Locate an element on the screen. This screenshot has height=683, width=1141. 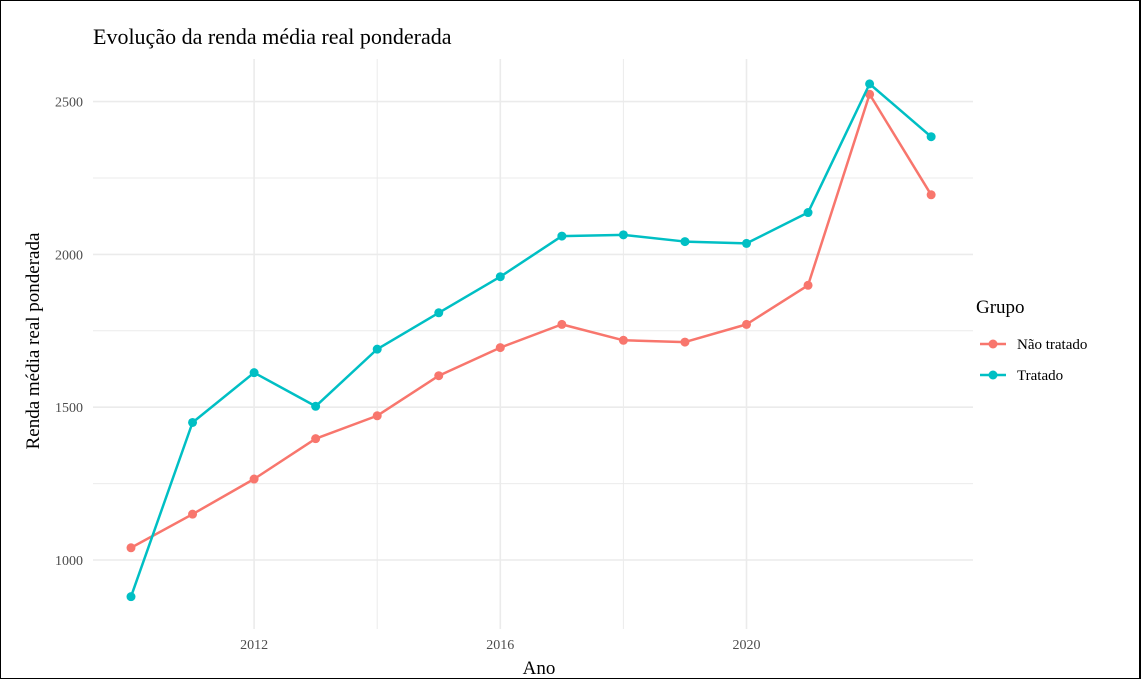
chart-title: Evolução da renda média real ponderada is located at coordinates (272, 36).